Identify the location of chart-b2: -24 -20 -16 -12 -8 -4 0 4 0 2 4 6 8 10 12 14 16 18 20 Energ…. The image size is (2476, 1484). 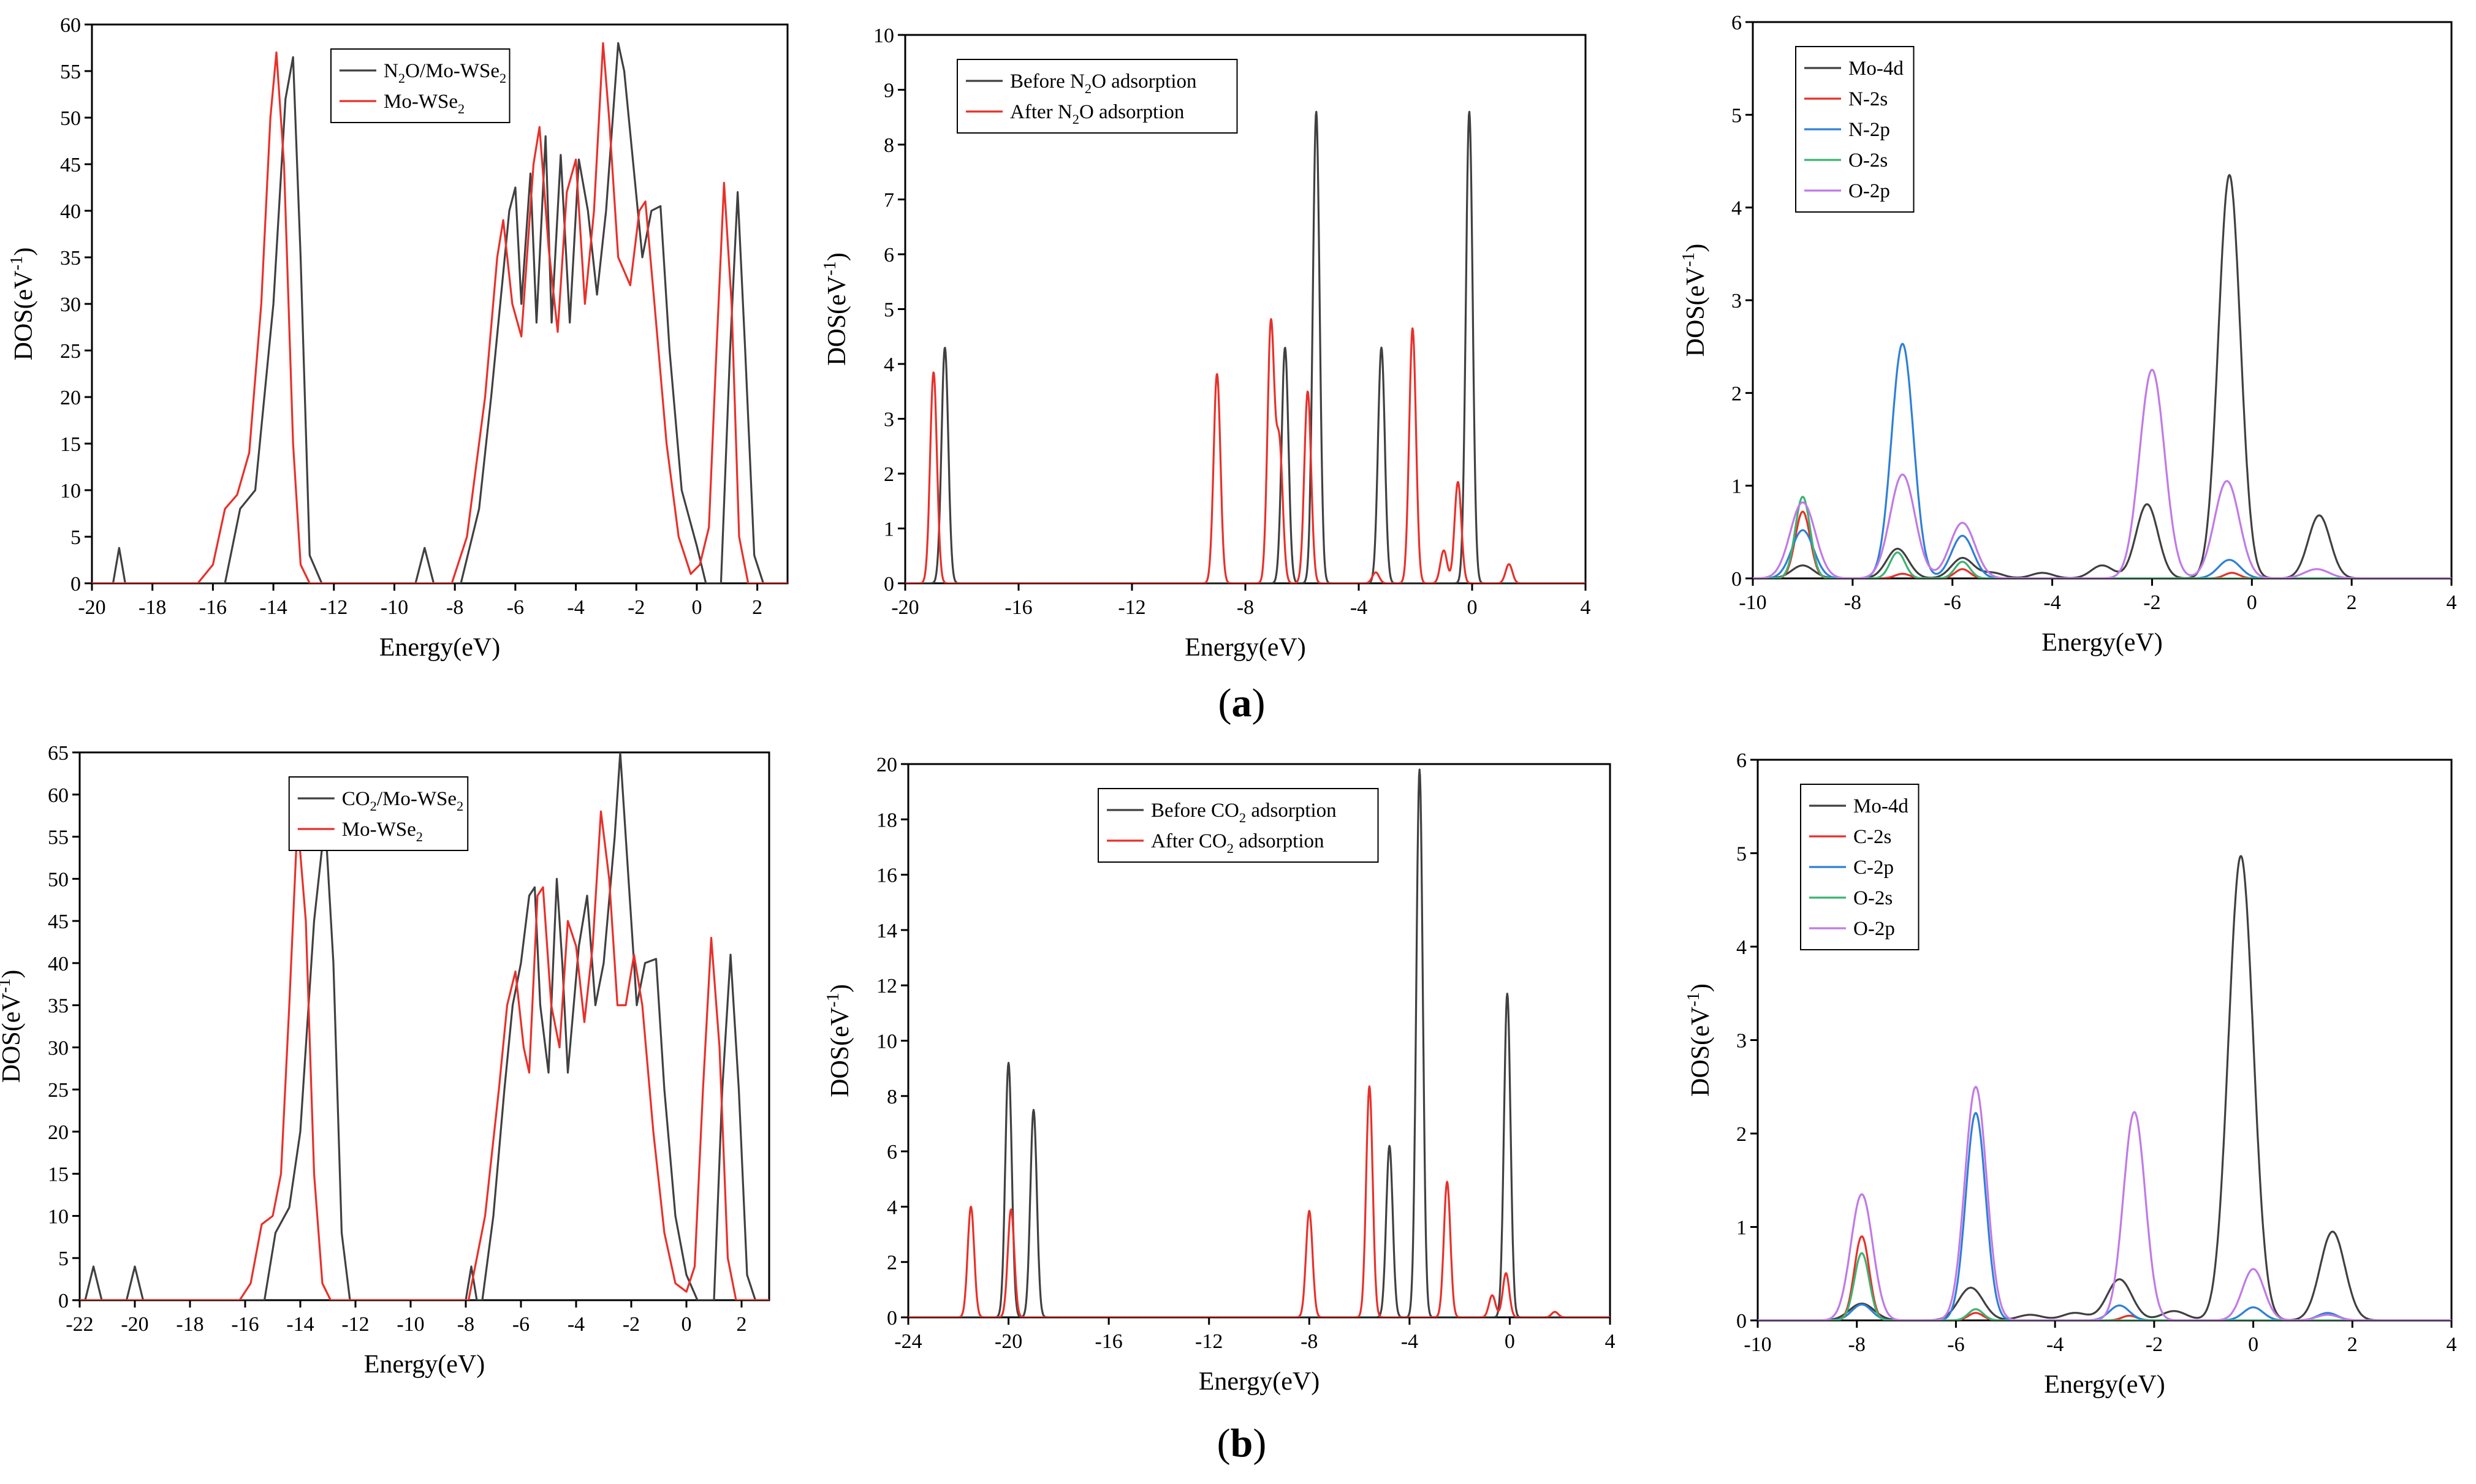
(1219, 1075).